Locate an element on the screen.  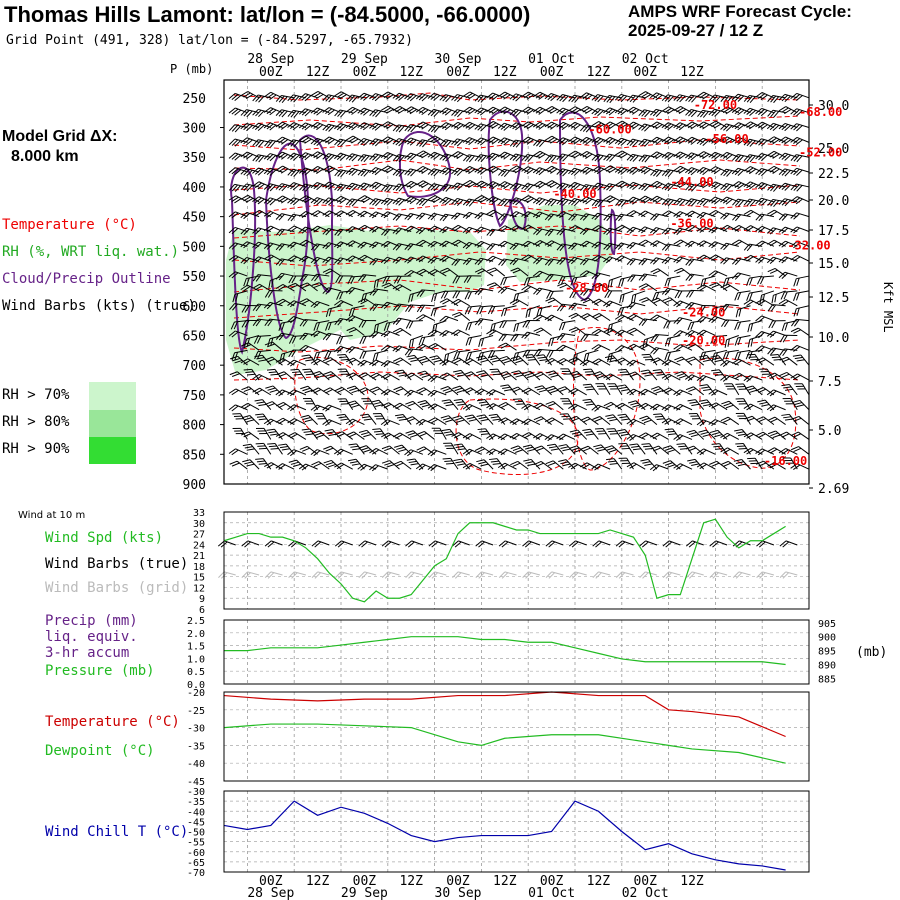
dewpoint-line is located at coordinates (504, 743).